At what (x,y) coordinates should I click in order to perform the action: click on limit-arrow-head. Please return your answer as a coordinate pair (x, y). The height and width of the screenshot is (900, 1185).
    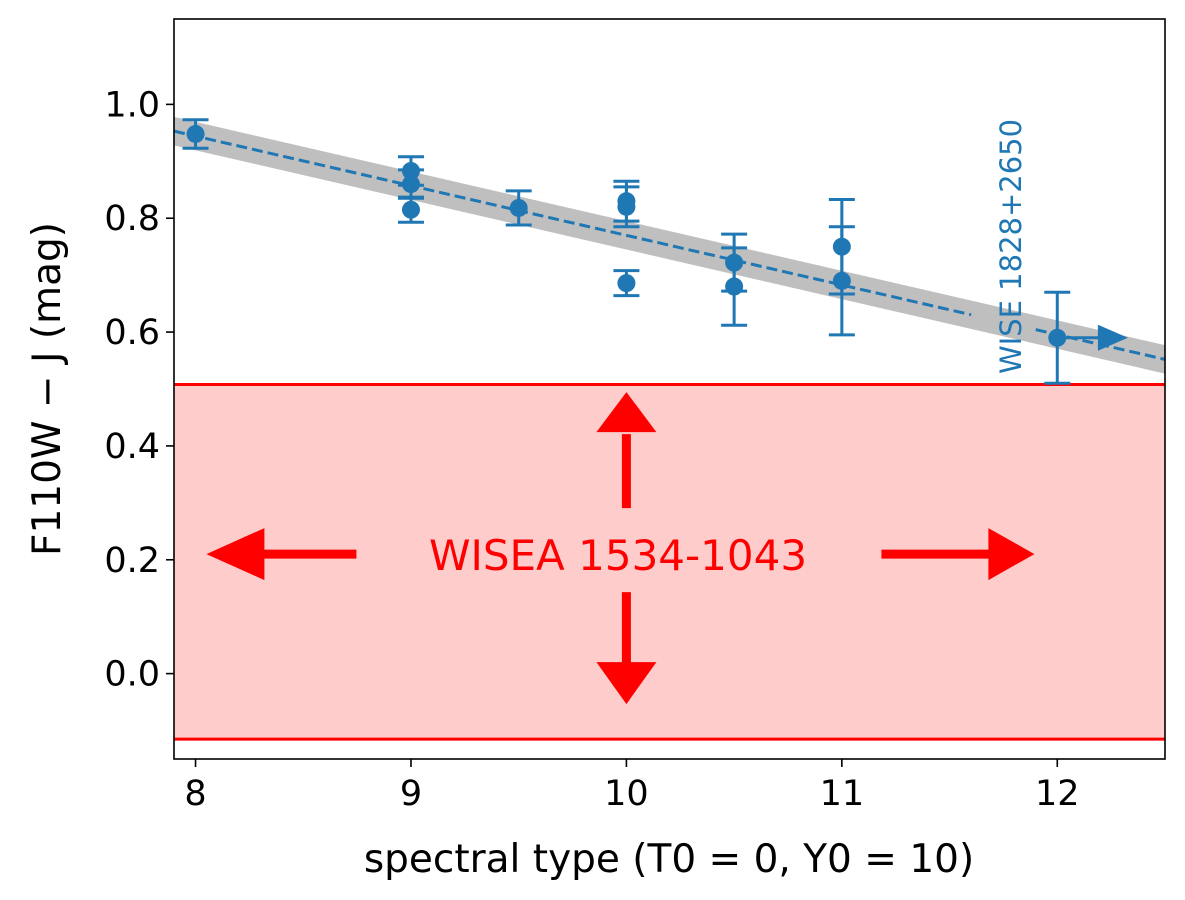
    Looking at the image, I should click on (1112, 337).